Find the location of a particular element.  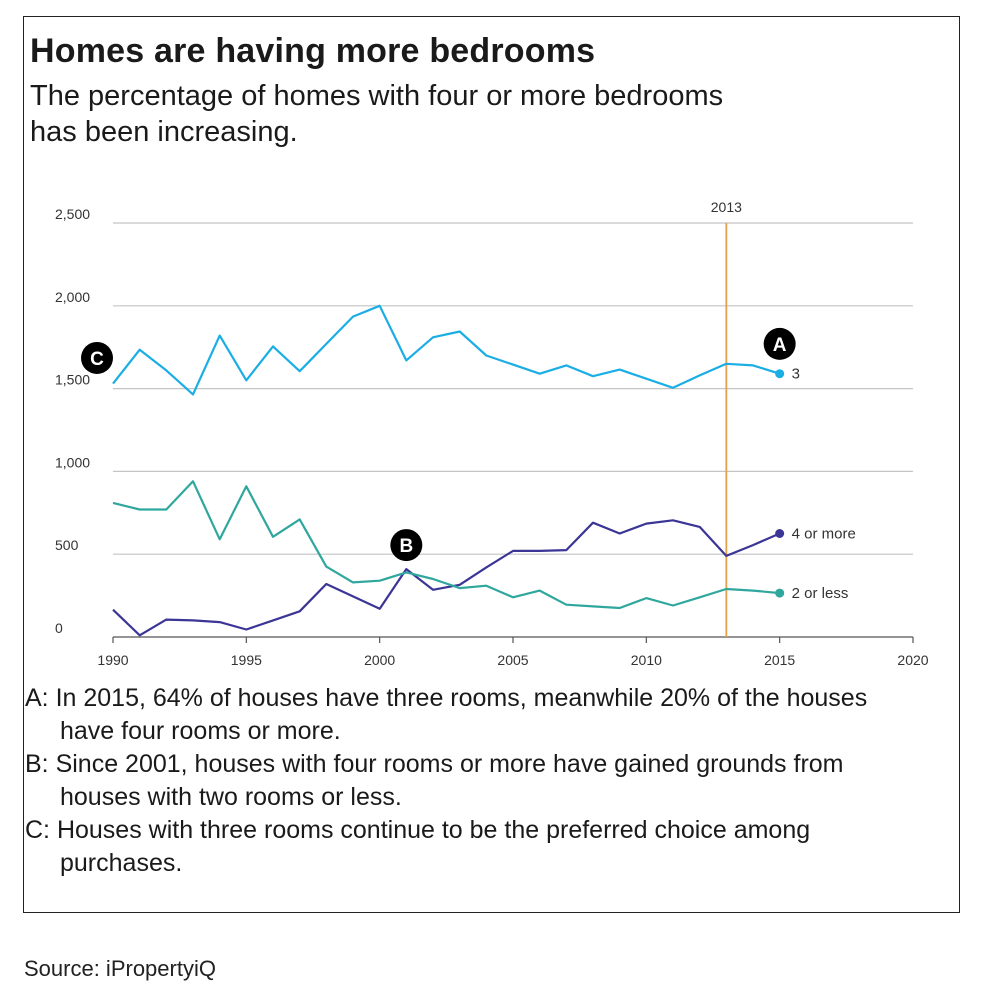

y-tick-label: 500 is located at coordinates (67, 545).